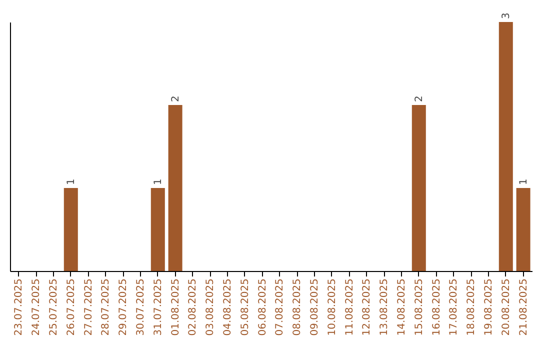 This screenshot has height=340, width=540. I want to click on x-tick-label: 18.08.2025, so click(472, 307).